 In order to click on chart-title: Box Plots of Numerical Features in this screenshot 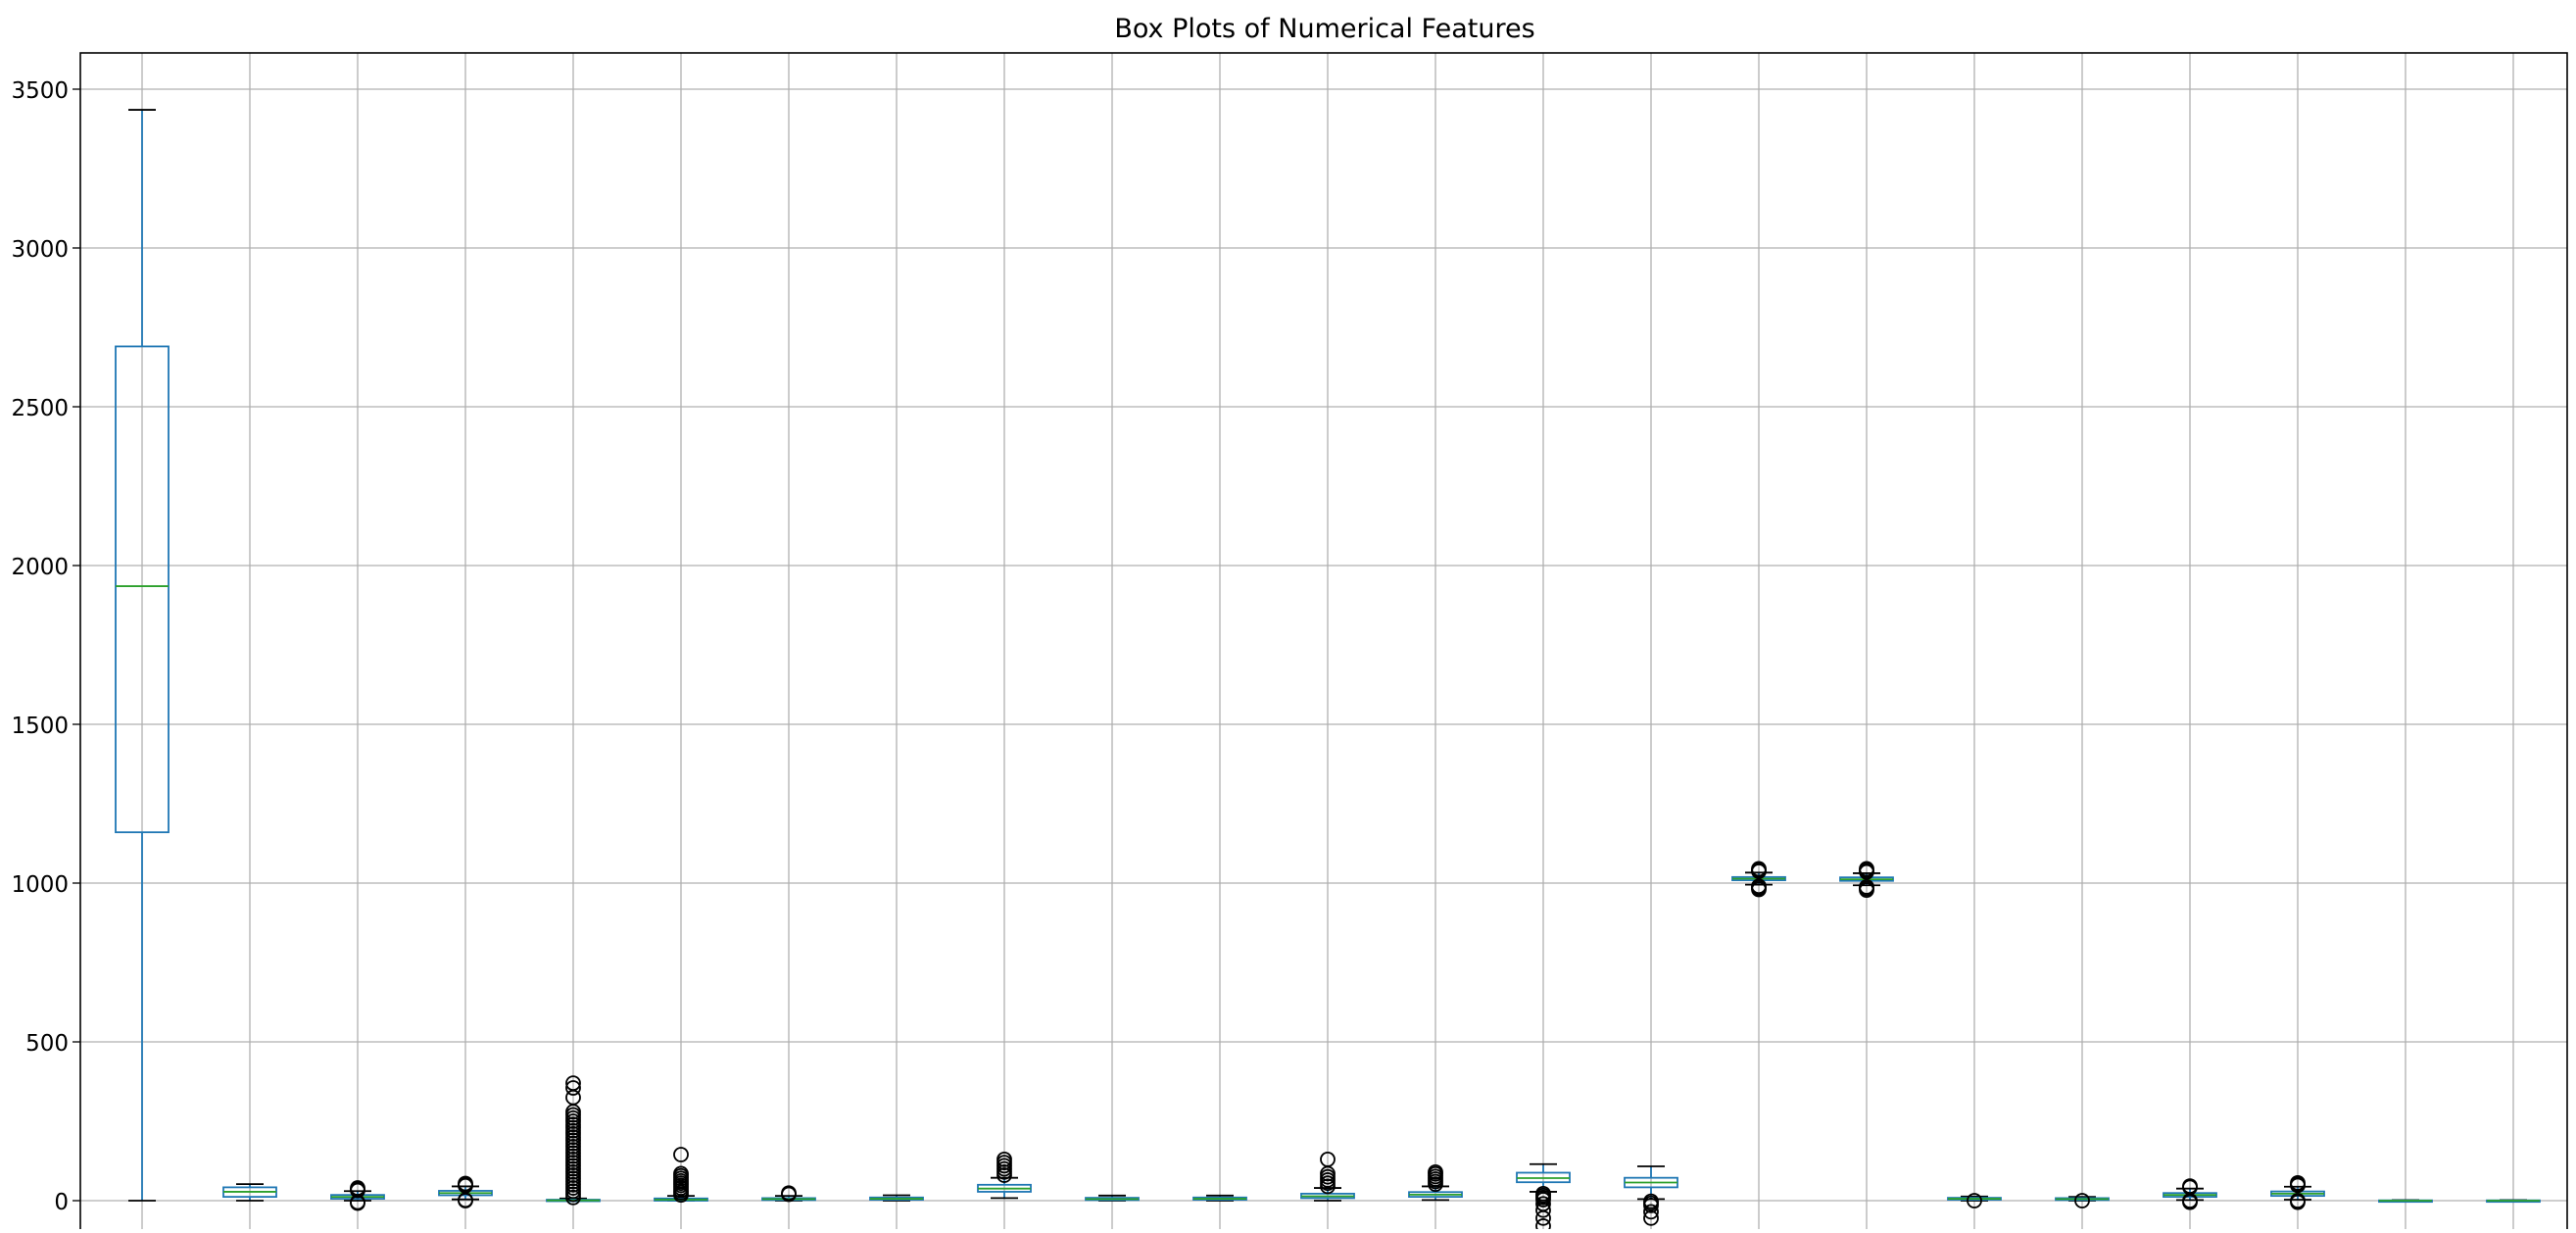, I will do `click(1324, 29)`.